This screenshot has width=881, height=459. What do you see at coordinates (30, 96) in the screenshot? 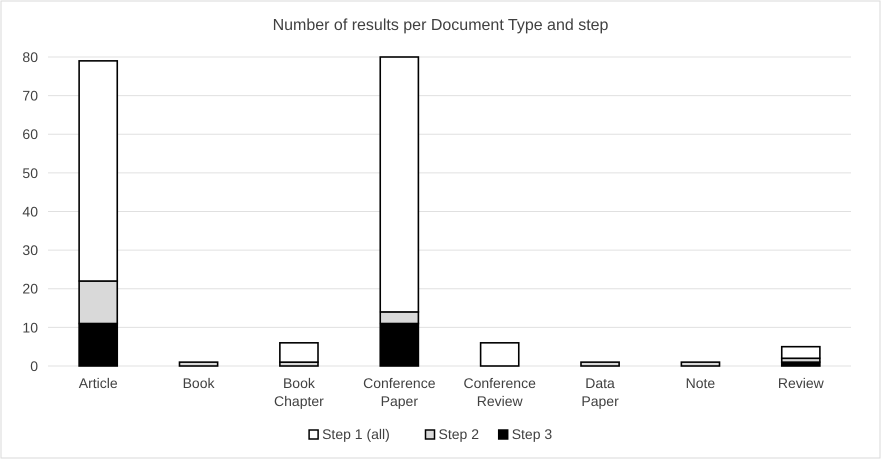
I see `y-tick-label: 70` at bounding box center [30, 96].